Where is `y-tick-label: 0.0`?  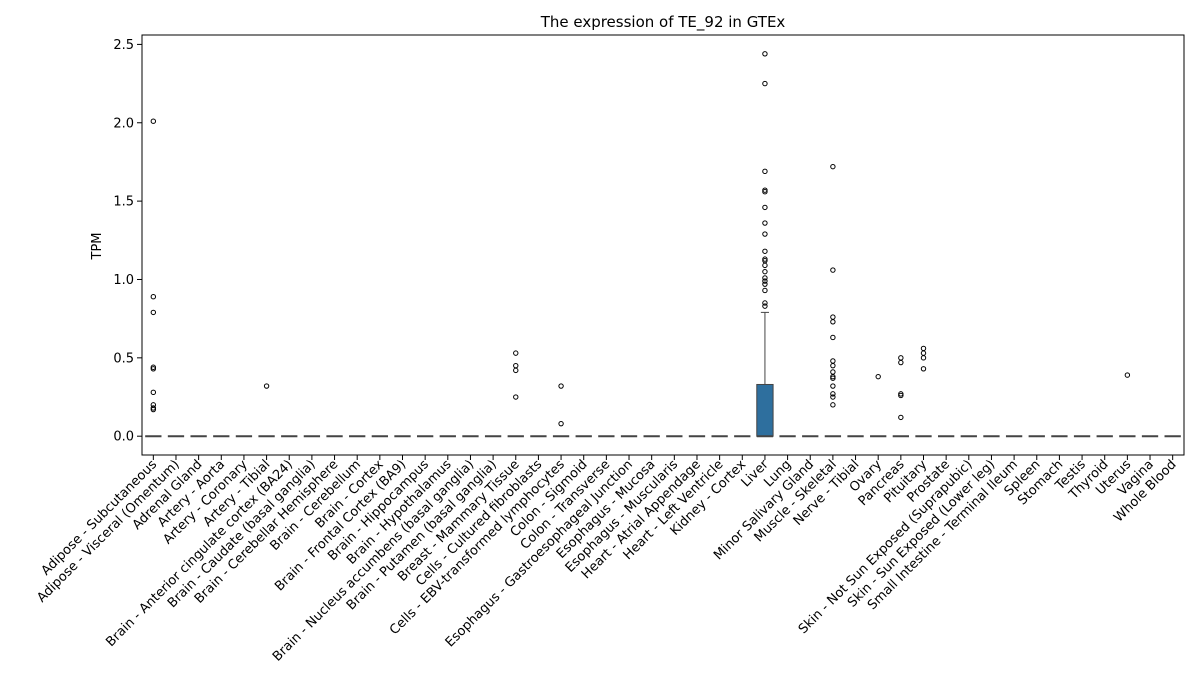
y-tick-label: 0.0 is located at coordinates (123, 437).